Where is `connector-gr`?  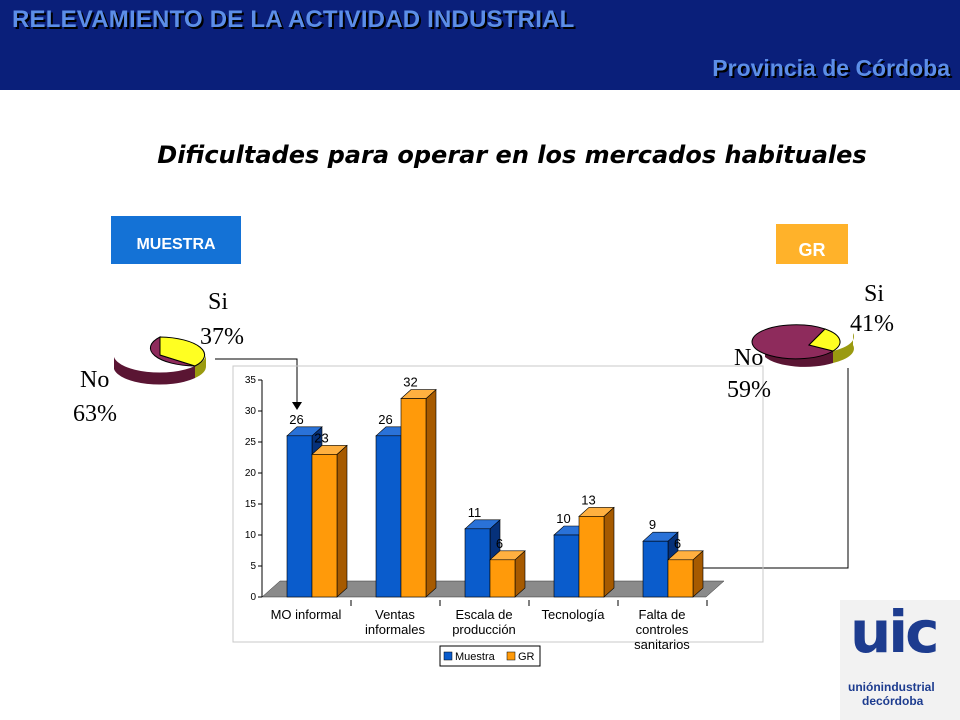
connector-gr is located at coordinates (768, 468).